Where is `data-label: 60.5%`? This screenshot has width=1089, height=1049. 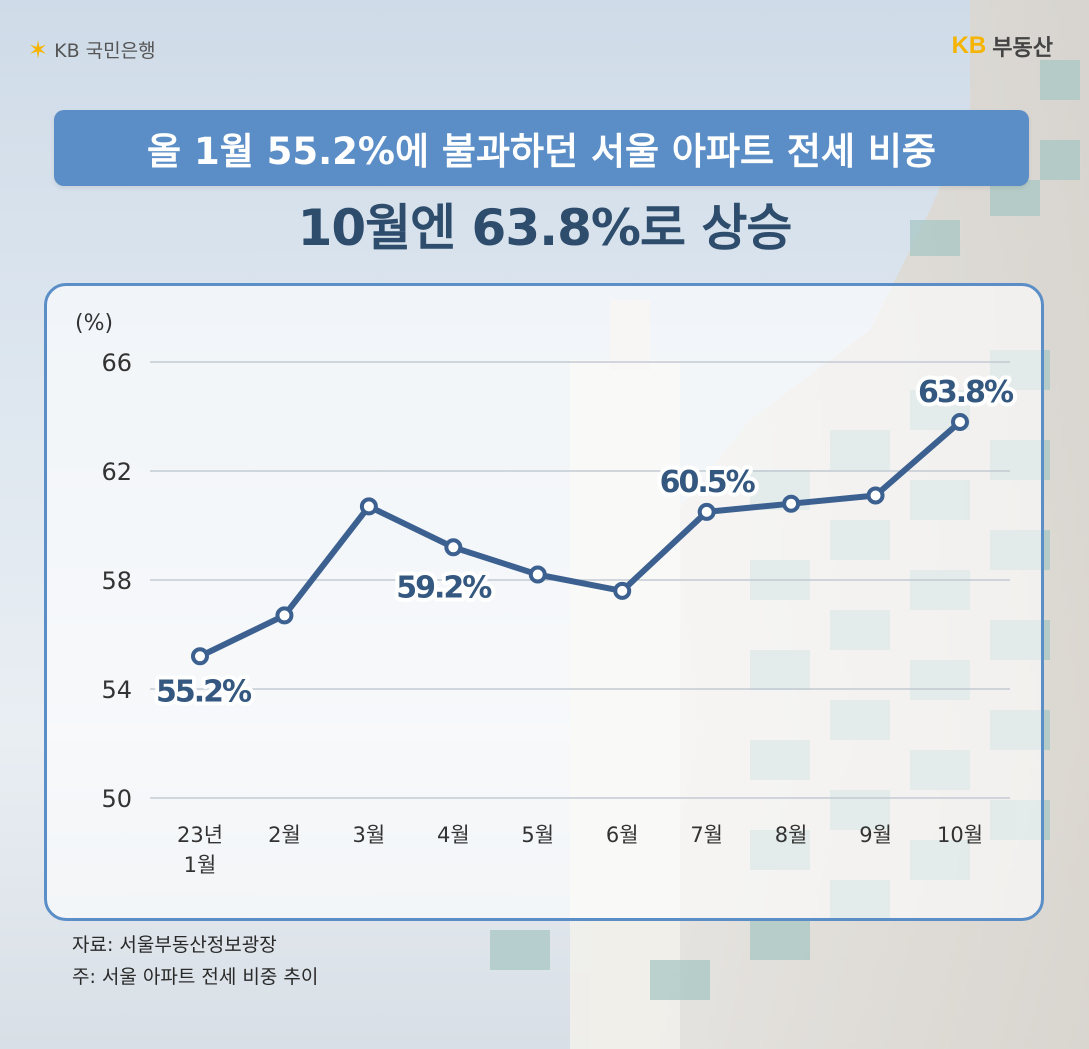
data-label: 60.5% is located at coordinates (708, 482).